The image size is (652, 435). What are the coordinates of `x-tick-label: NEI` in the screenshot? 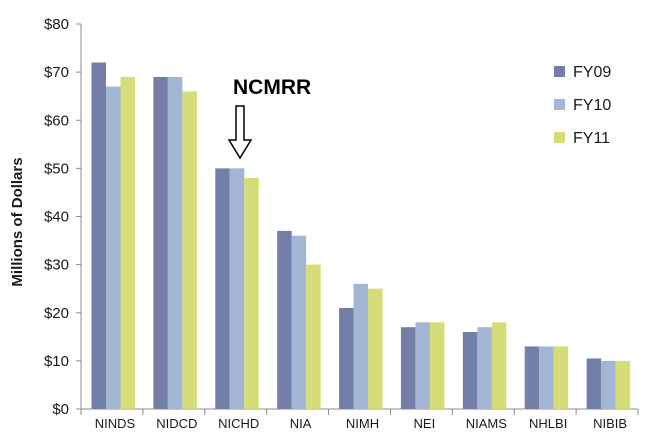 It's located at (425, 423).